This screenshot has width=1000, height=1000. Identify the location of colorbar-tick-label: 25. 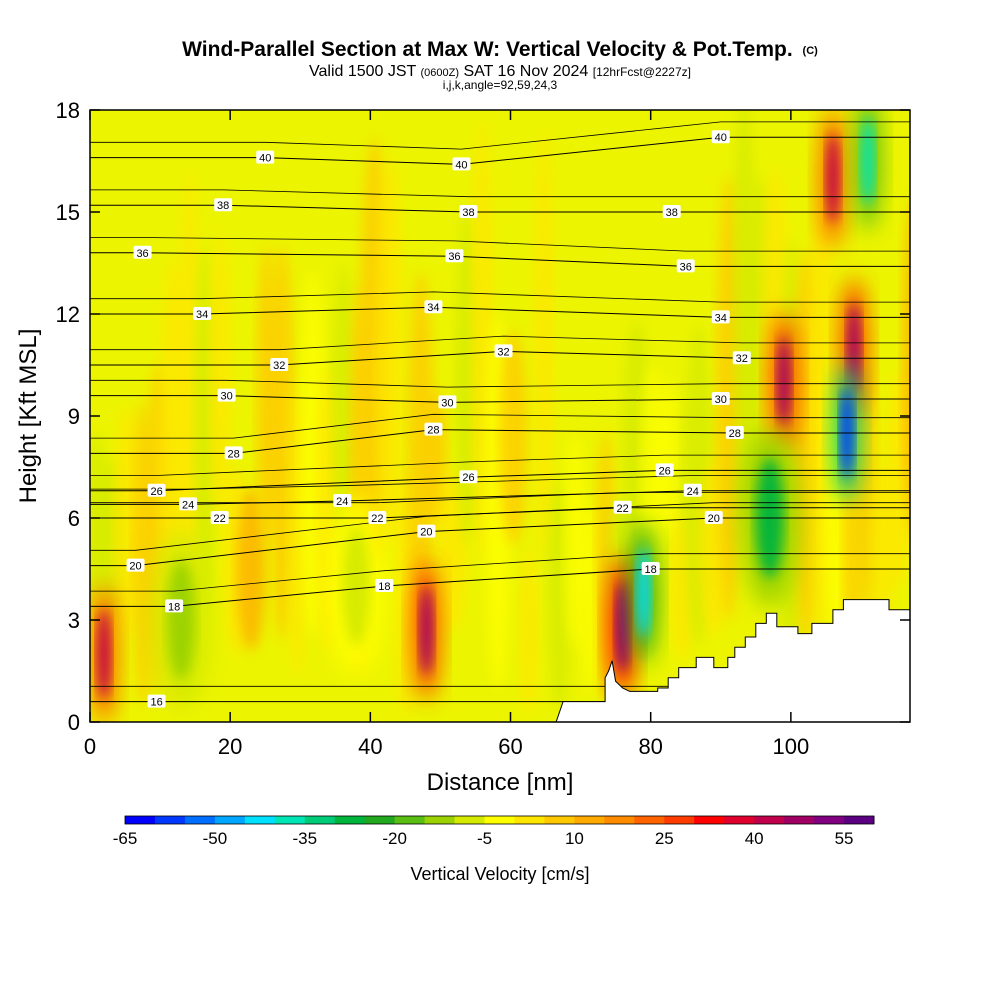
(664, 838).